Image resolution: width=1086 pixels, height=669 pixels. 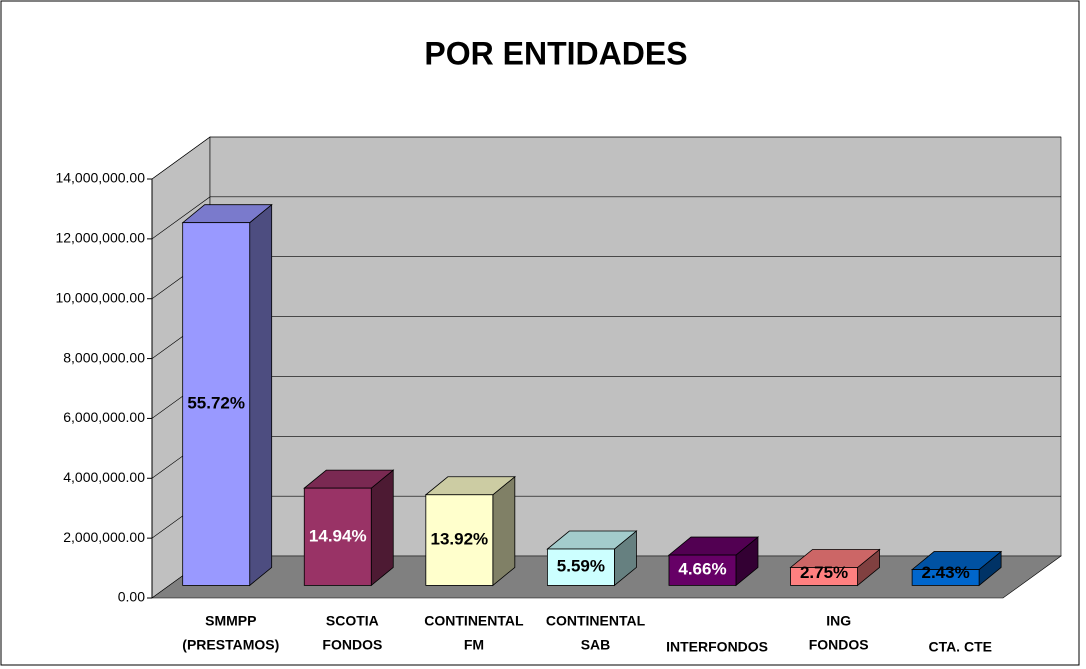 I want to click on y-tick-label: 2,000,000.00, so click(x=104, y=537).